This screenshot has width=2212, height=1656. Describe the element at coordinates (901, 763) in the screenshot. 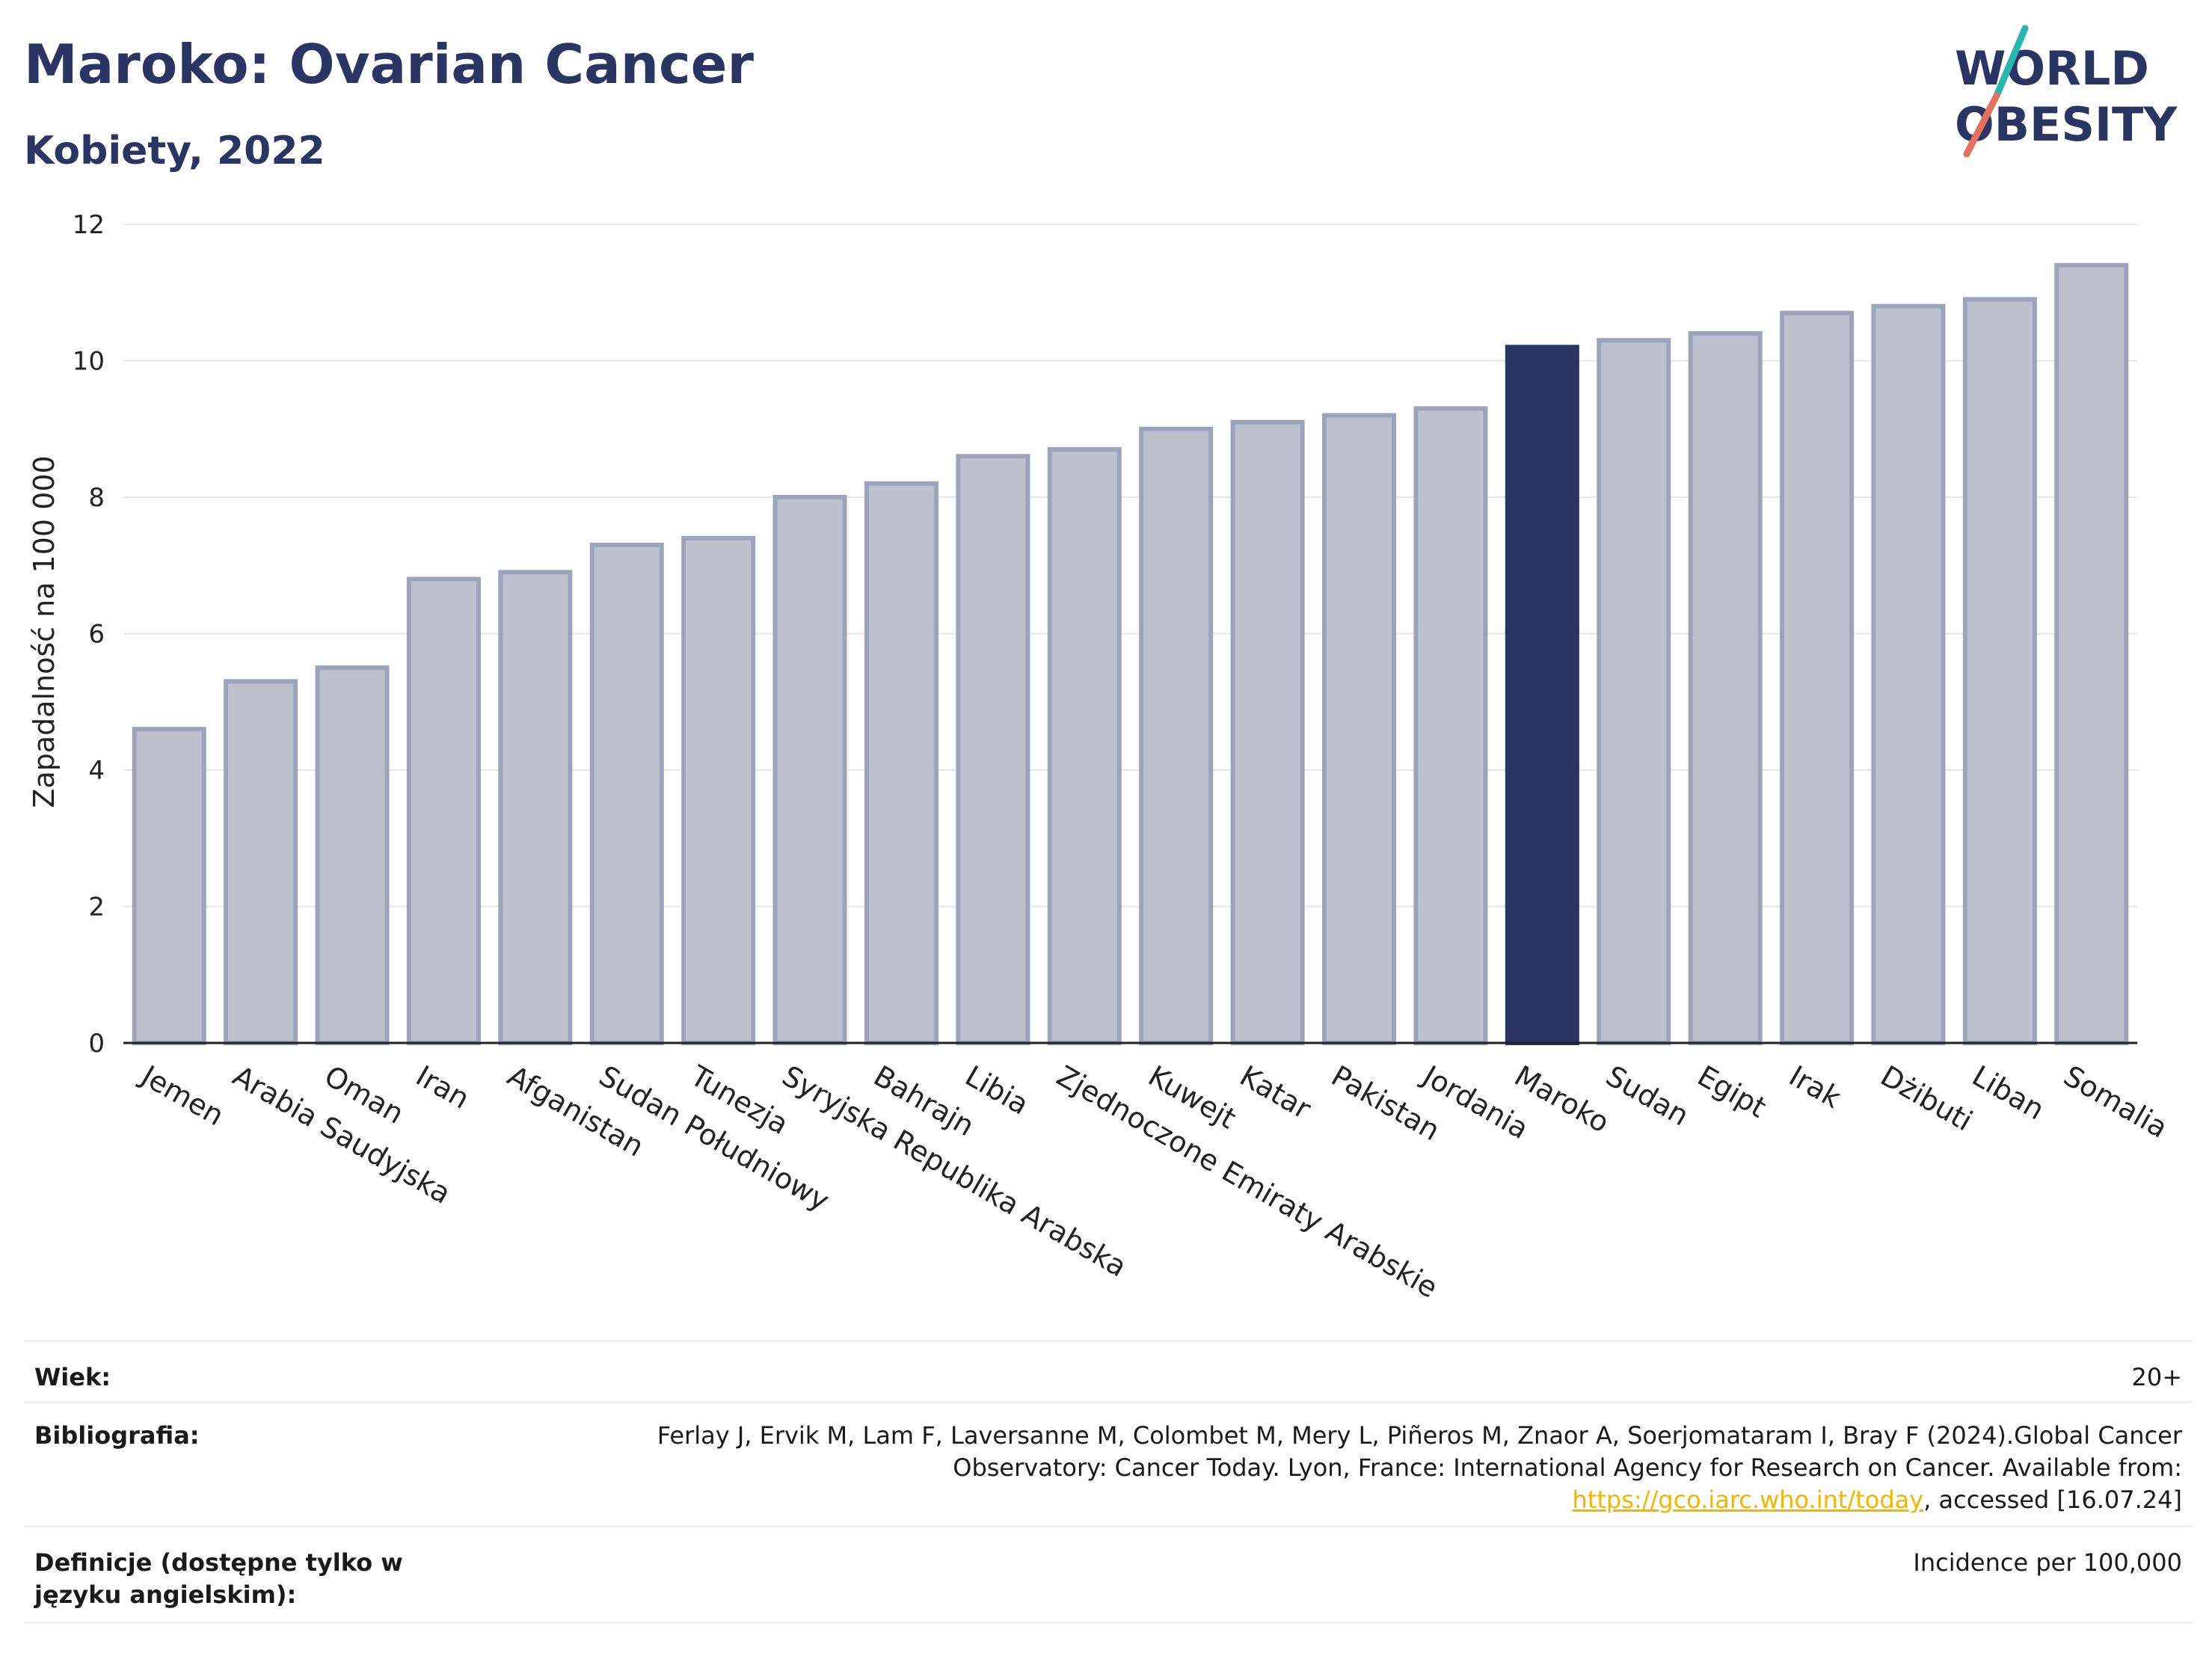

I see `bar-bahrajn` at that location.